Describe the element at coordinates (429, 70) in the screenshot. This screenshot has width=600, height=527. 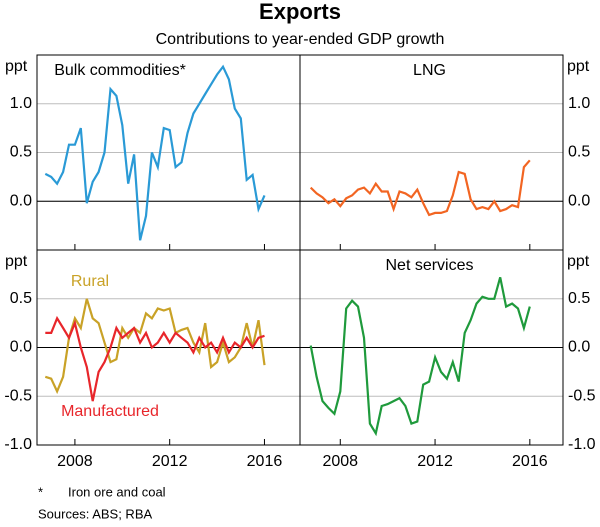
I see `panel-title: LNG` at that location.